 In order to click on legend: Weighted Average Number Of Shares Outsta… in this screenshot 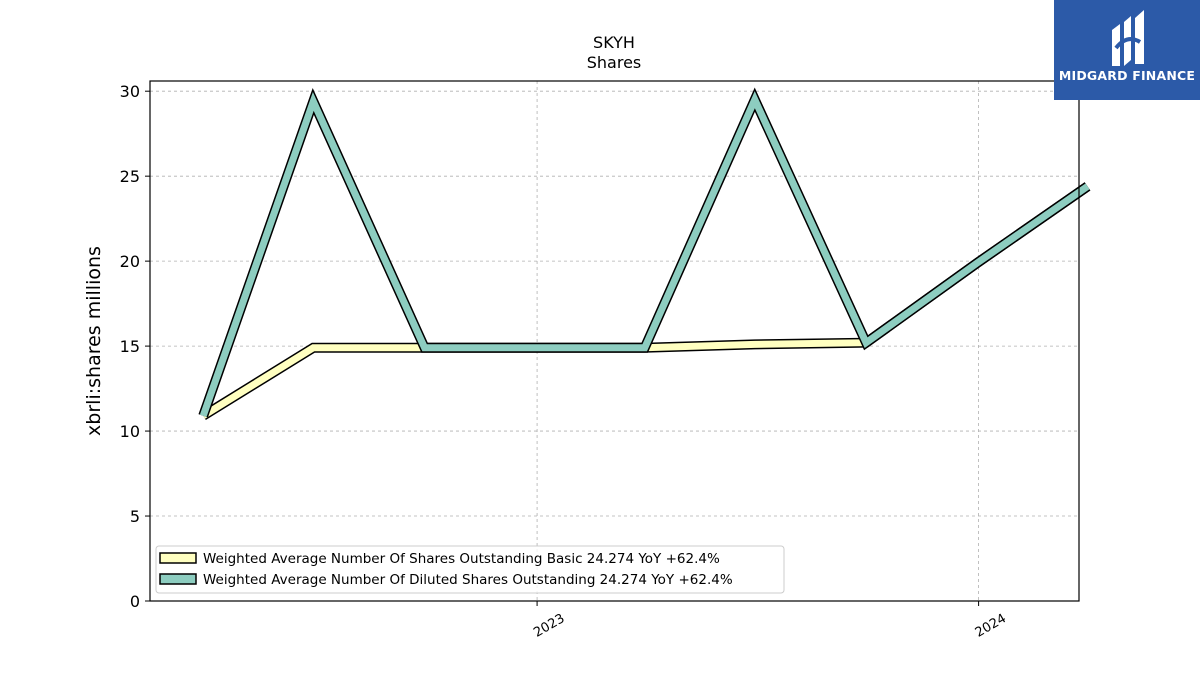, I will do `click(470, 569)`.